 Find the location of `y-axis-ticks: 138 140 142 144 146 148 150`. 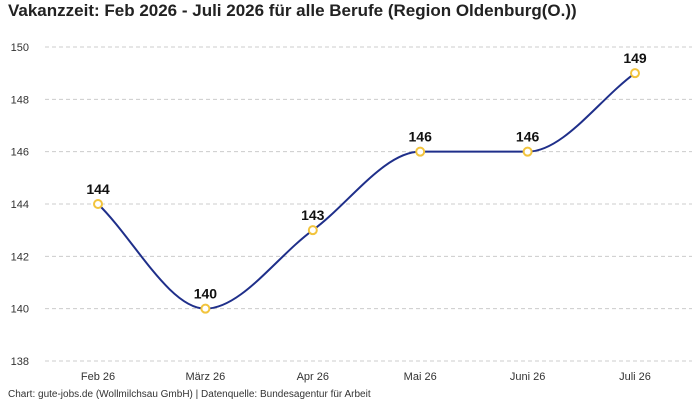

y-axis-ticks: 138 140 142 144 146 148 150 is located at coordinates (20, 205).